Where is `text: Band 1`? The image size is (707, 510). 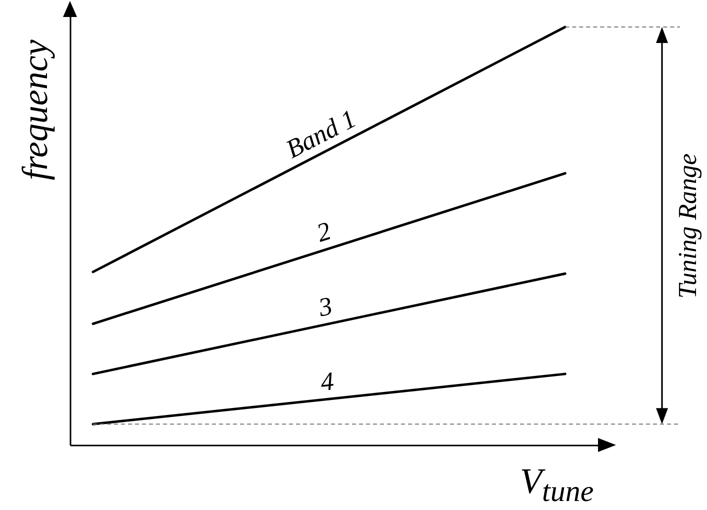
text: Band 1 is located at coordinates (321, 134).